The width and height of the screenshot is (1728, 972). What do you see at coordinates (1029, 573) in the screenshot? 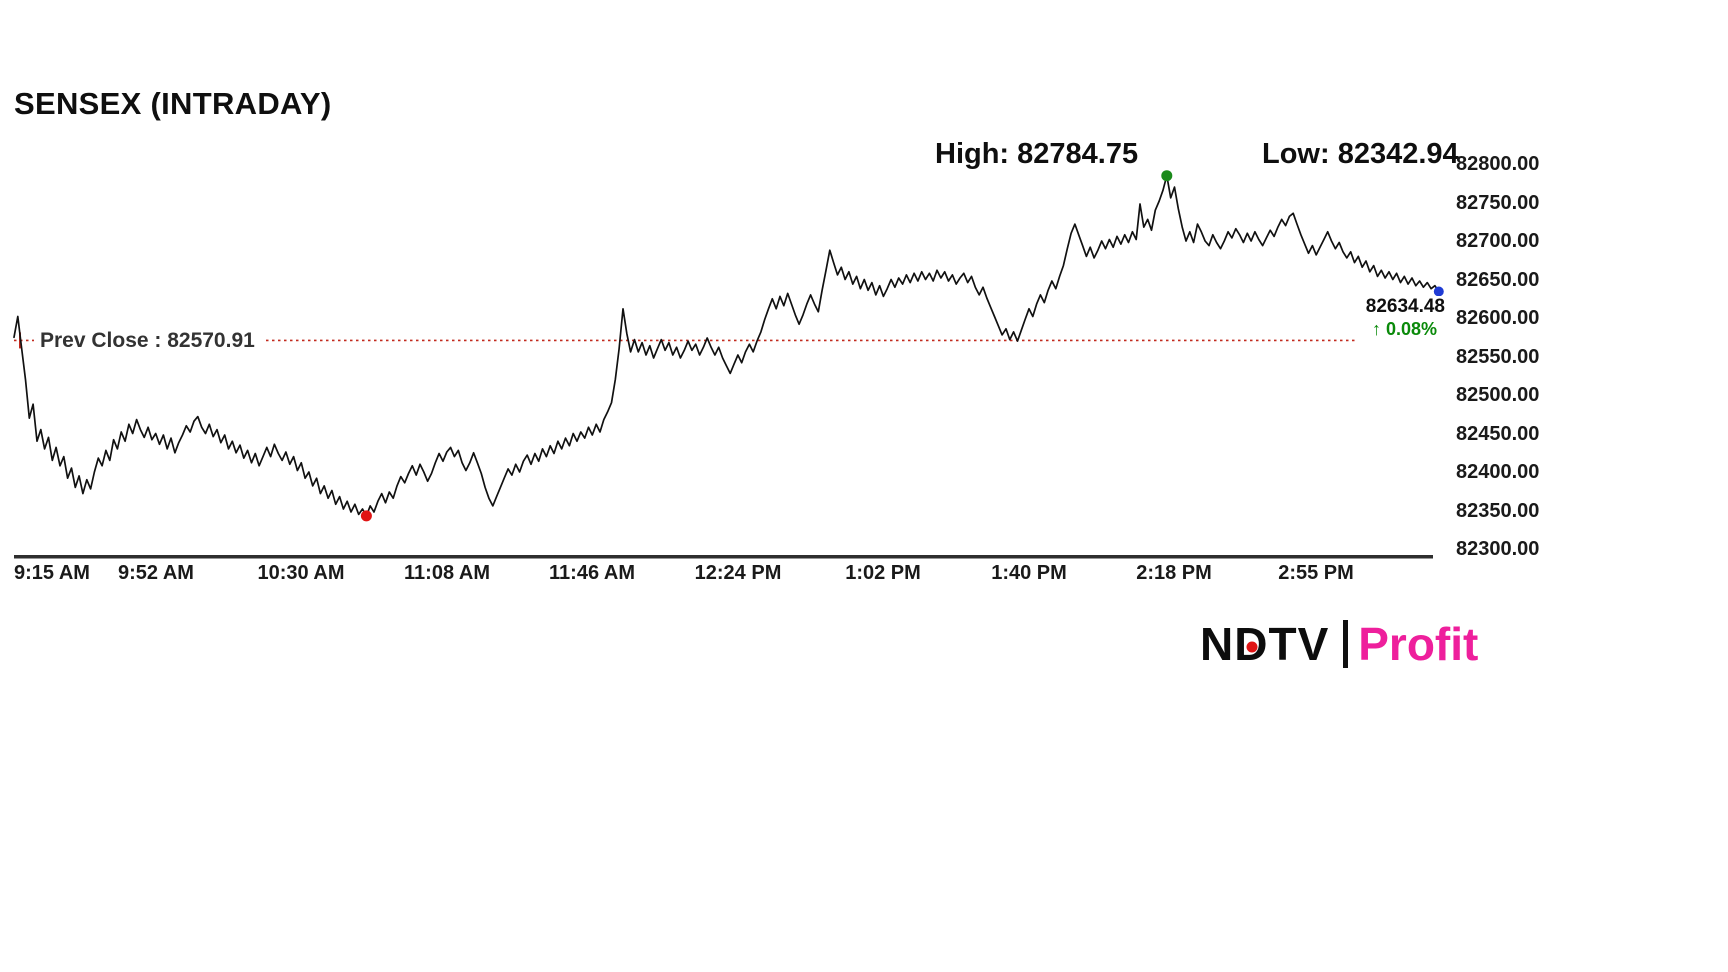
I see `x-axis-tick-label: 1:40 PM` at bounding box center [1029, 573].